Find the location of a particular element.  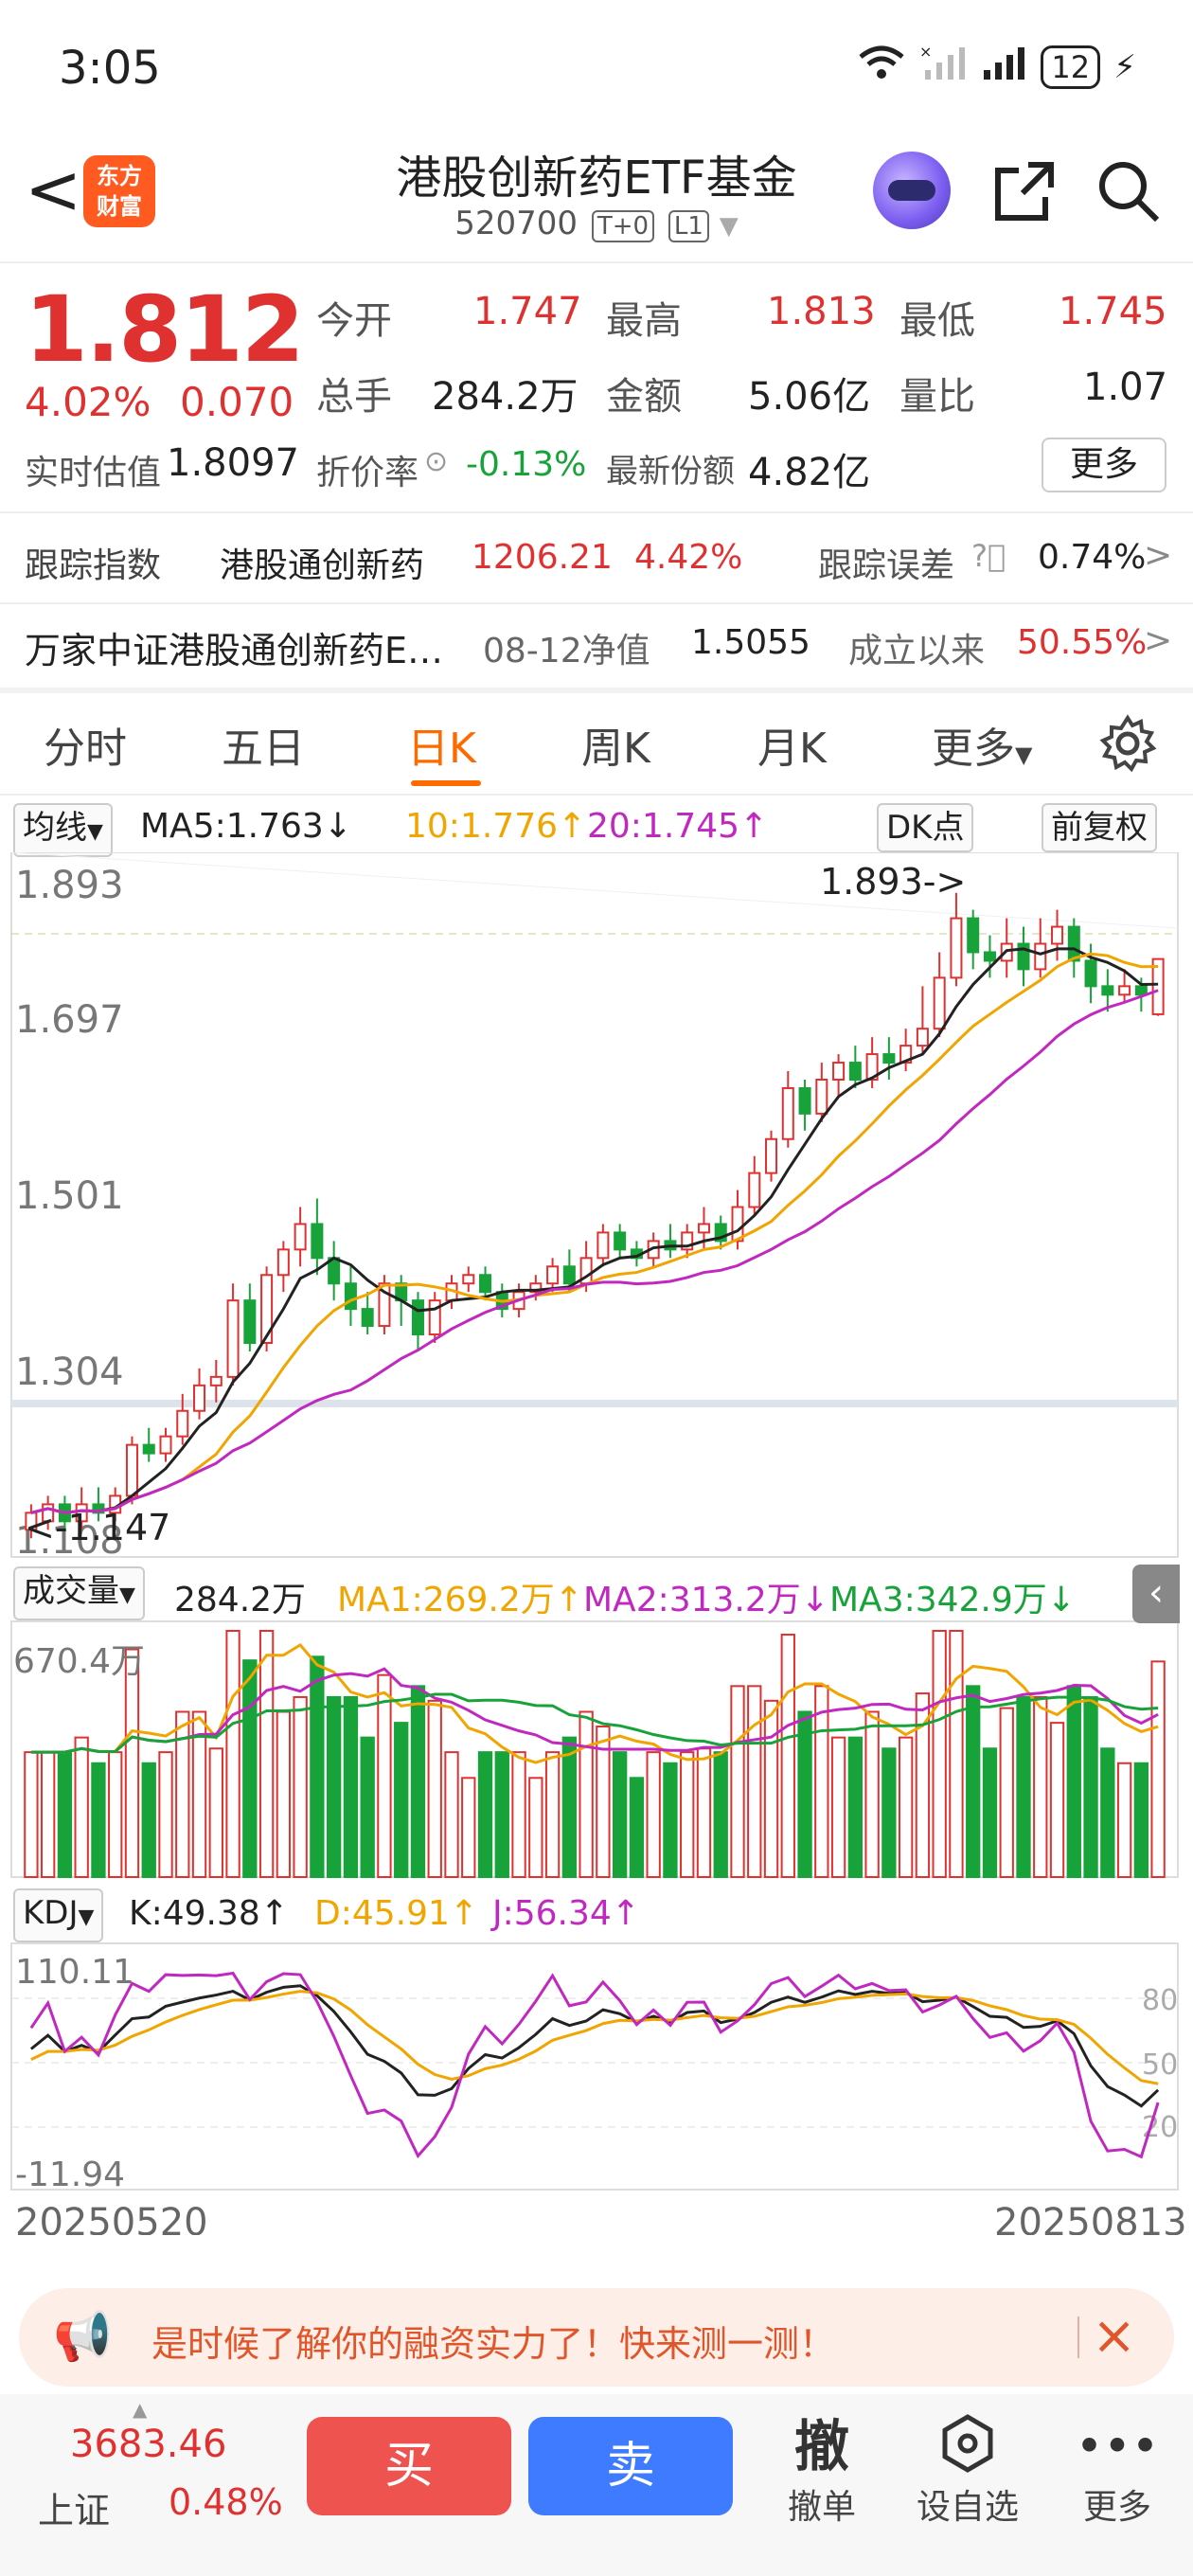

high-label: 最高 is located at coordinates (644, 321).